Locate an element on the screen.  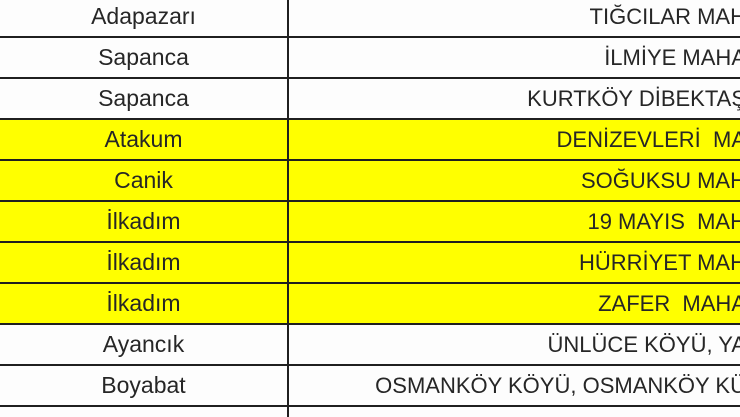
district-label: Atakum is located at coordinates (143, 139).